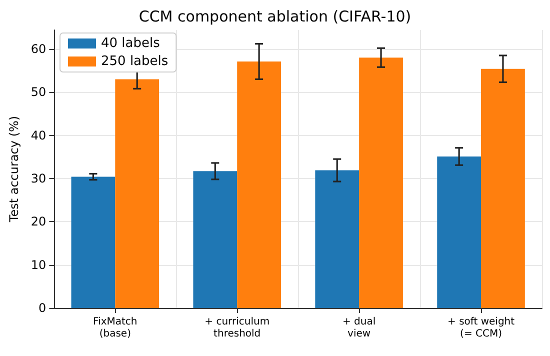 The height and width of the screenshot is (356, 550). Describe the element at coordinates (38, 92) in the screenshot. I see `y-tick-label: 50` at that location.